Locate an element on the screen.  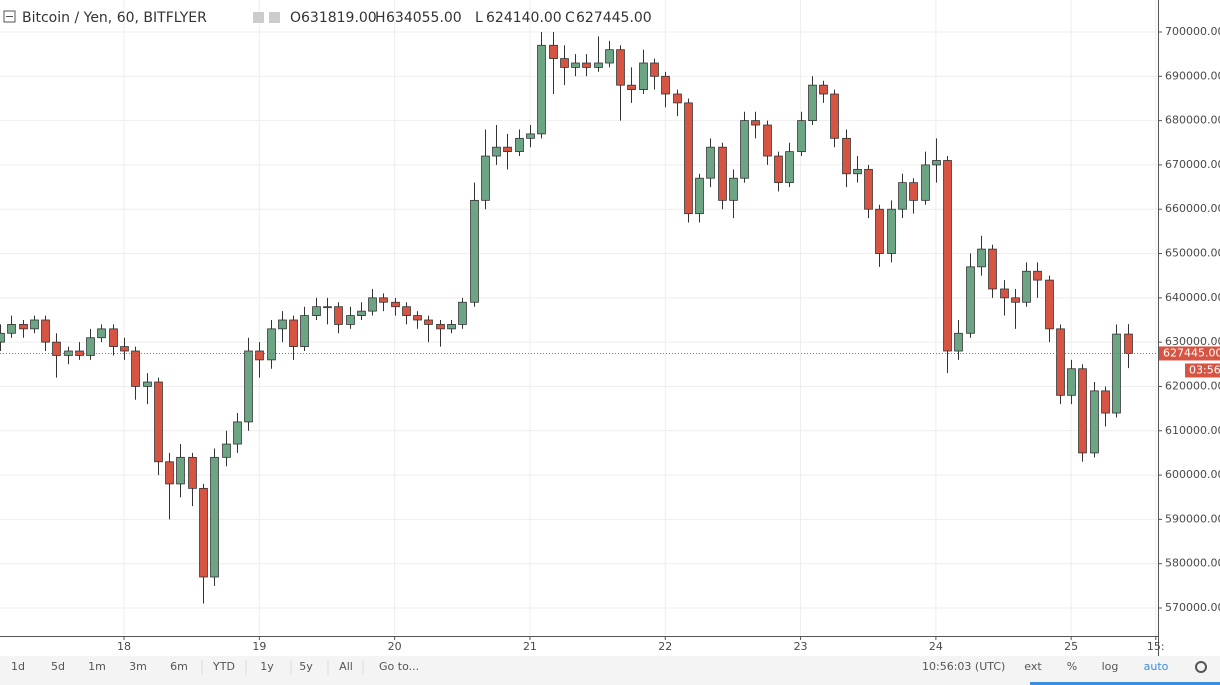
y-tick-label: 680000.00 is located at coordinates (1192, 120).